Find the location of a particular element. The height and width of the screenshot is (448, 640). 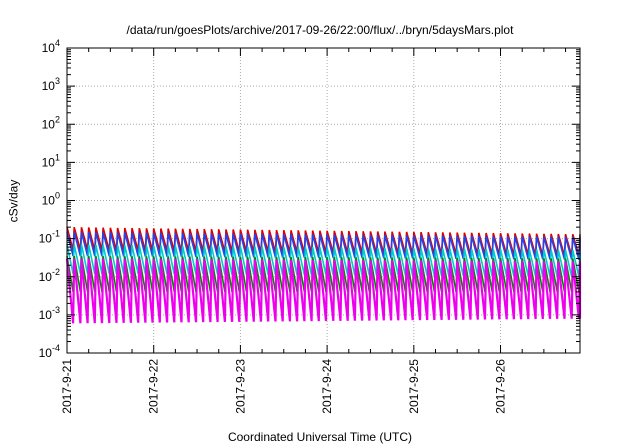

y-axis-label-text: cSv/day is located at coordinates (13, 201).